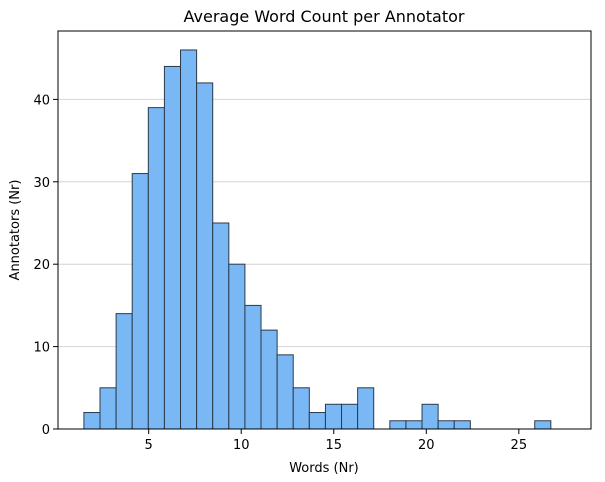 The image size is (605, 482). What do you see at coordinates (41, 265) in the screenshot?
I see `y-tick-label: 20` at bounding box center [41, 265].